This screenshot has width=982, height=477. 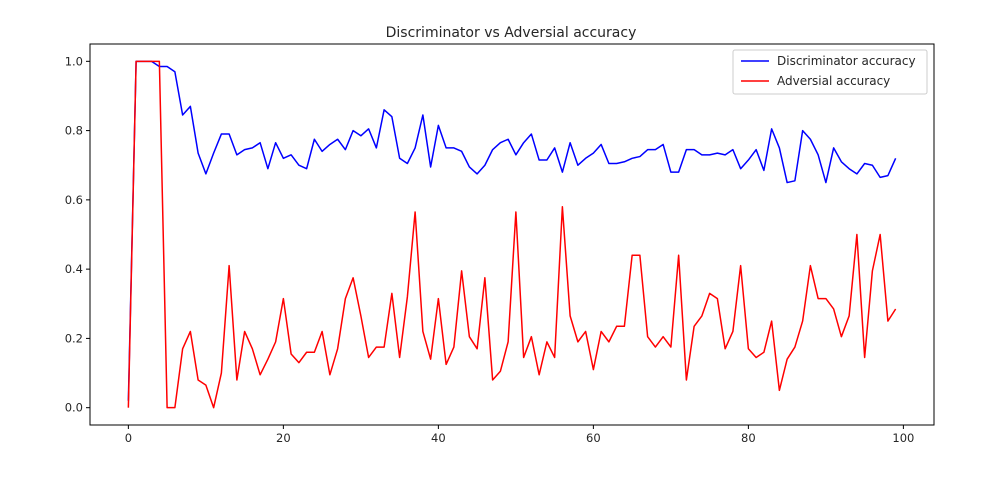 I want to click on y-tick-label: 0.4, so click(x=74, y=269).